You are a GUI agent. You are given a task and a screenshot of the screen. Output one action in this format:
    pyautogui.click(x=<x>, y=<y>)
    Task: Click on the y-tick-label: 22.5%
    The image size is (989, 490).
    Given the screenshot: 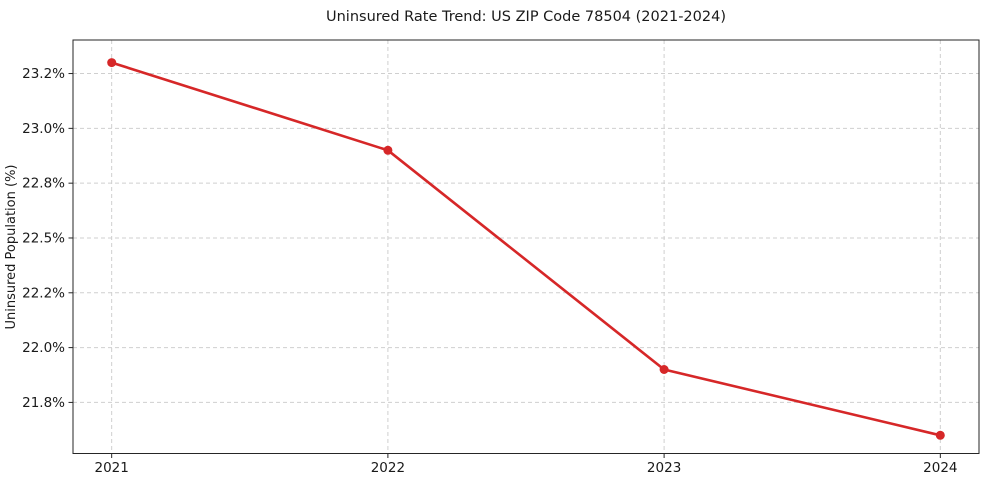 What is the action you would take?
    pyautogui.click(x=43, y=238)
    